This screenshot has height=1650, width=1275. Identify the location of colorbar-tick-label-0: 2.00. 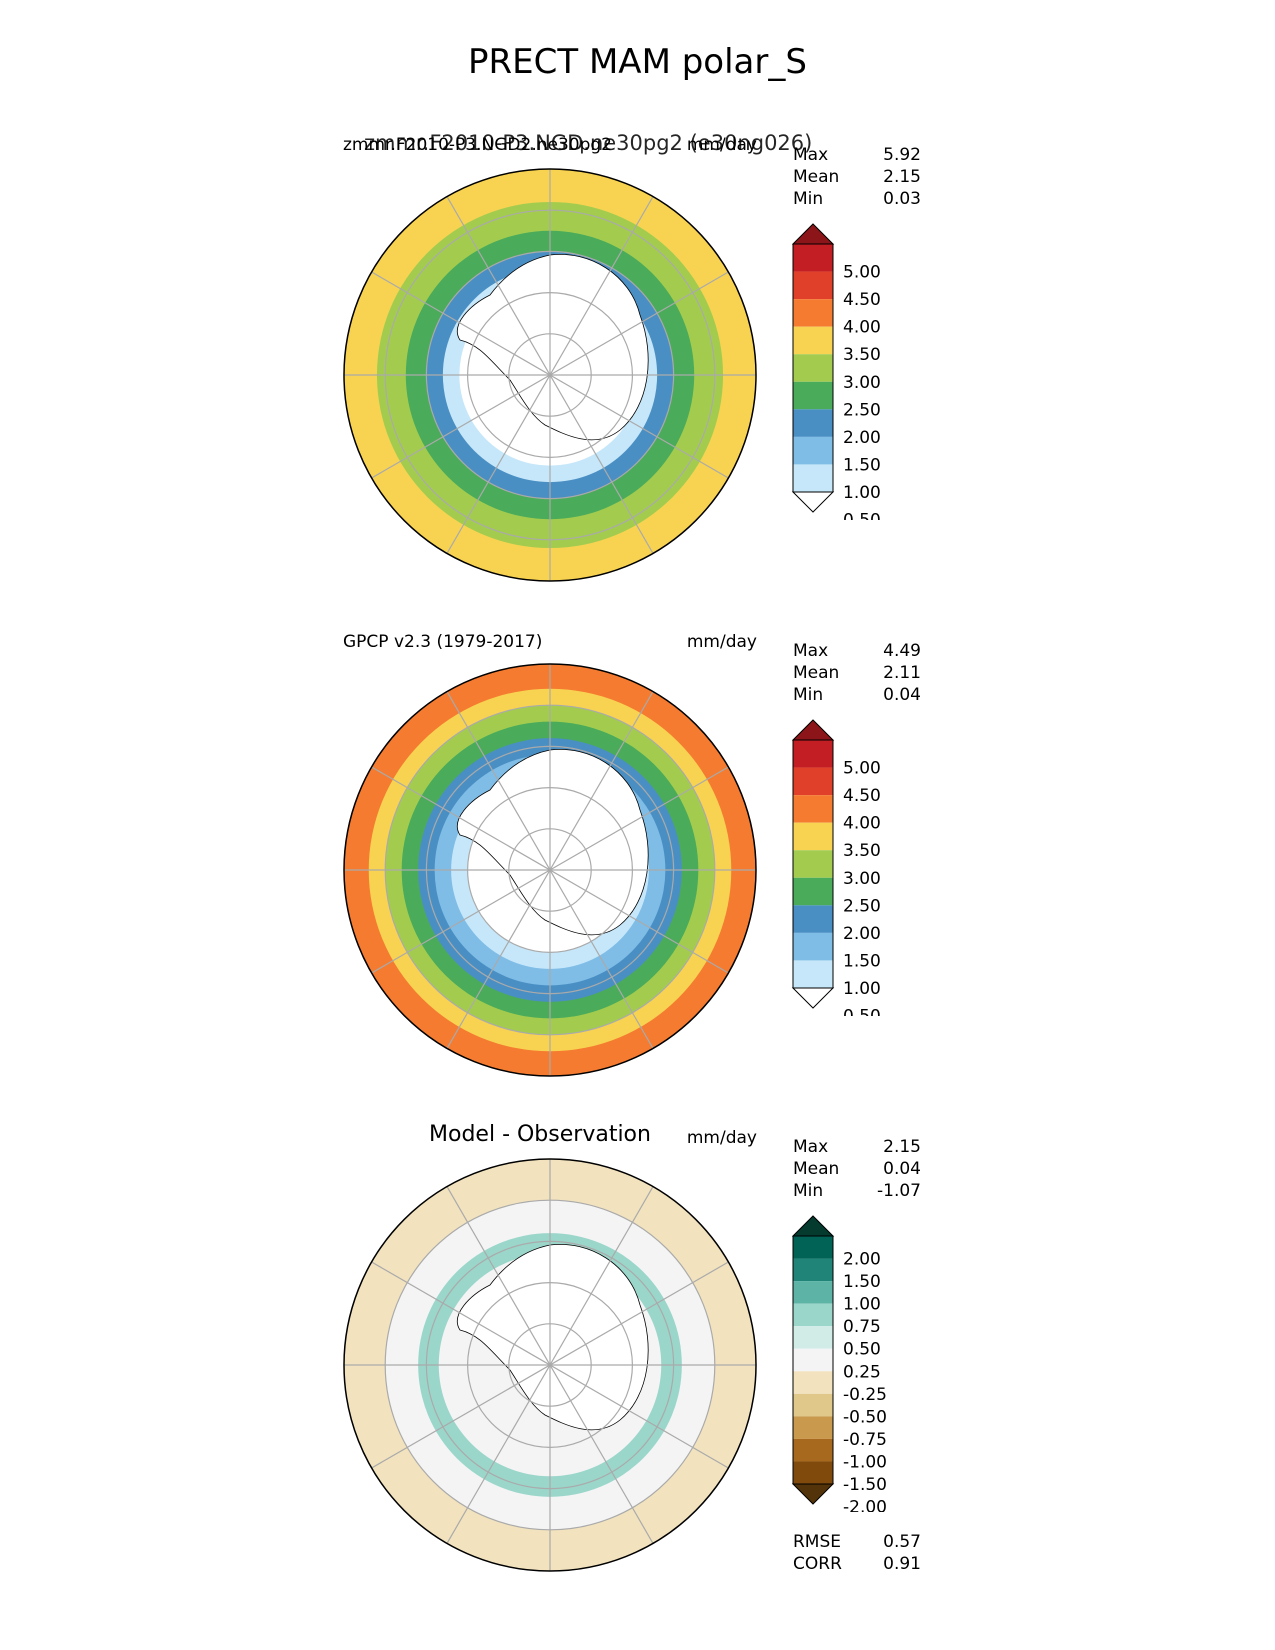
(862, 1260).